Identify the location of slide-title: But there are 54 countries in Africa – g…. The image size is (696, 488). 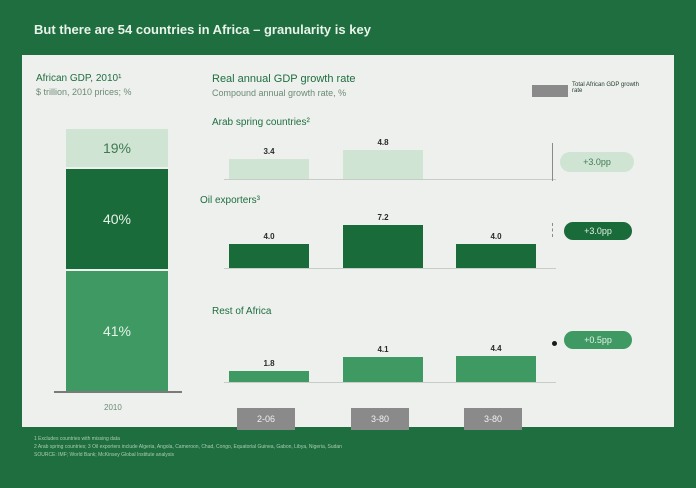
(202, 29).